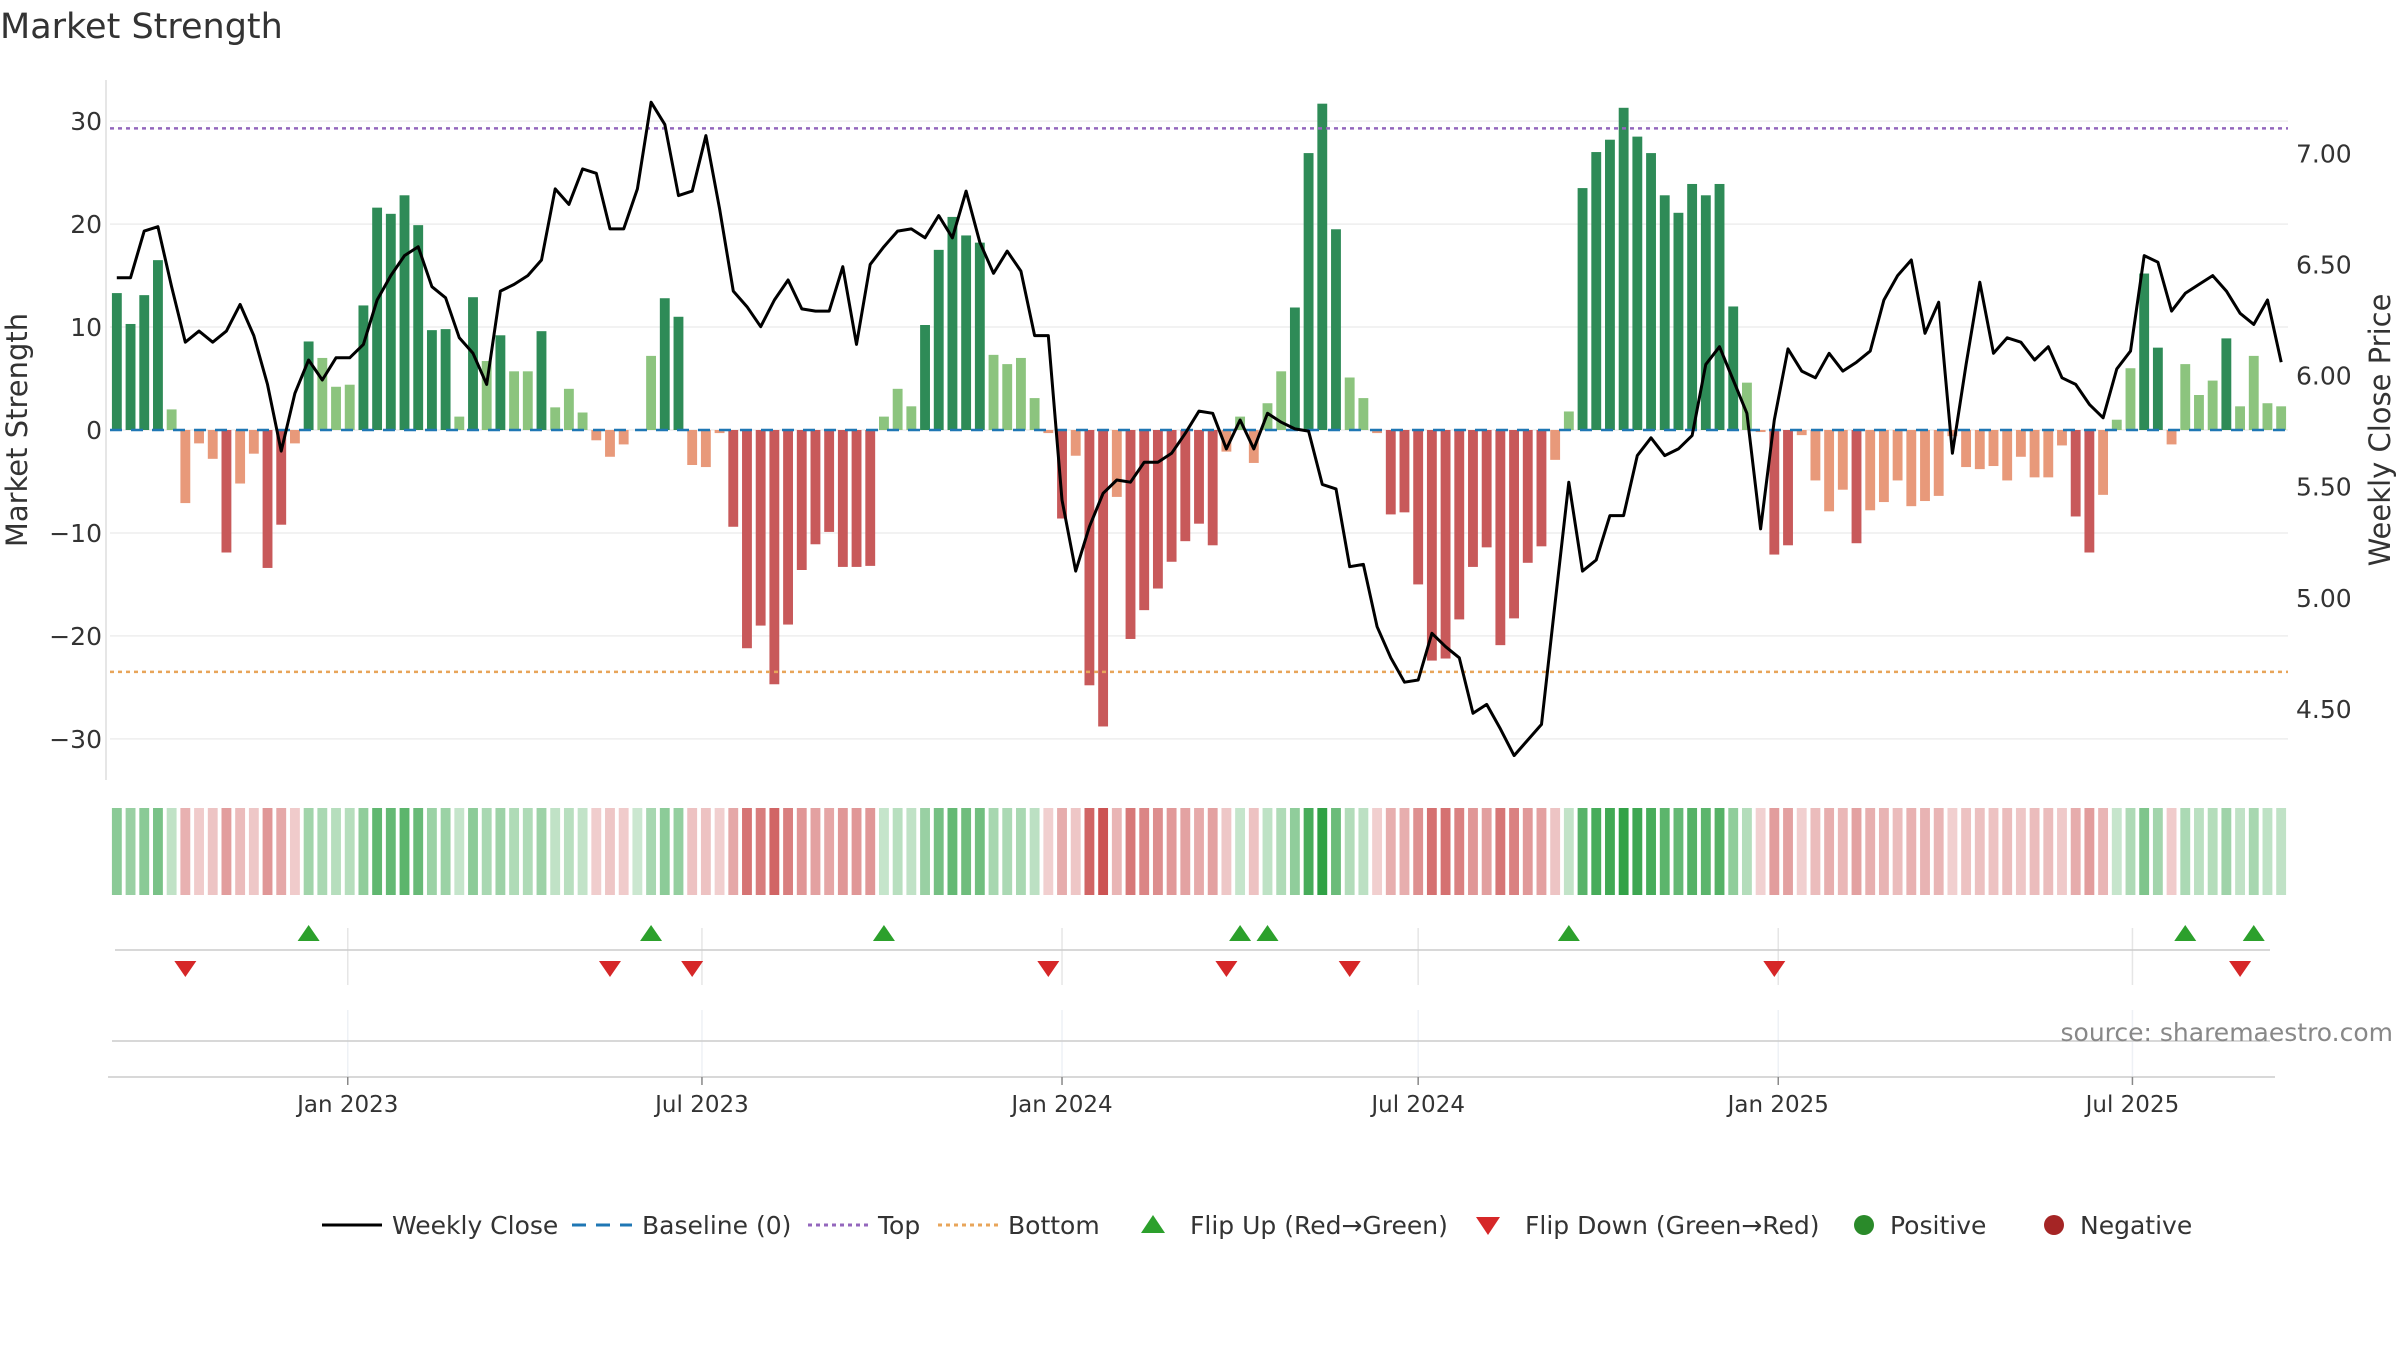 The height and width of the screenshot is (1350, 2400). Describe the element at coordinates (94, 430) in the screenshot. I see `y-left-tick-label: 0` at that location.